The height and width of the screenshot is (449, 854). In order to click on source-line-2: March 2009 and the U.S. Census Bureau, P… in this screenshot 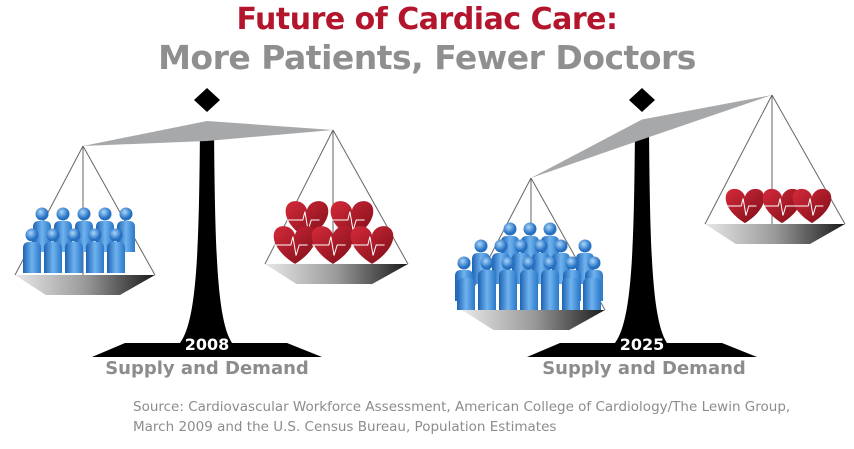, I will do `click(345, 427)`.